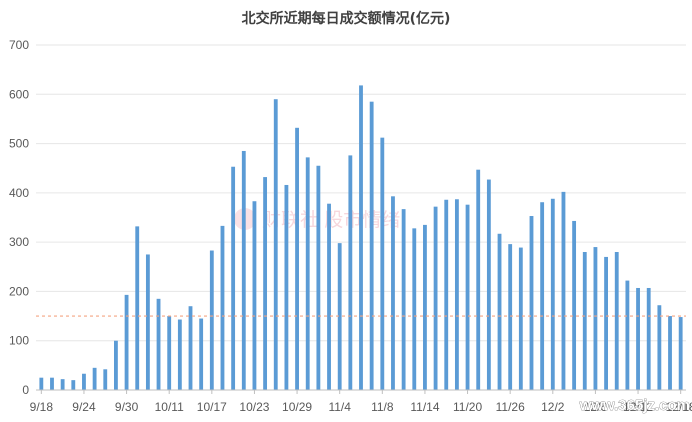 This screenshot has height=422, width=692. Describe the element at coordinates (553, 407) in the screenshot. I see `x-tick-label: 12/2` at that location.